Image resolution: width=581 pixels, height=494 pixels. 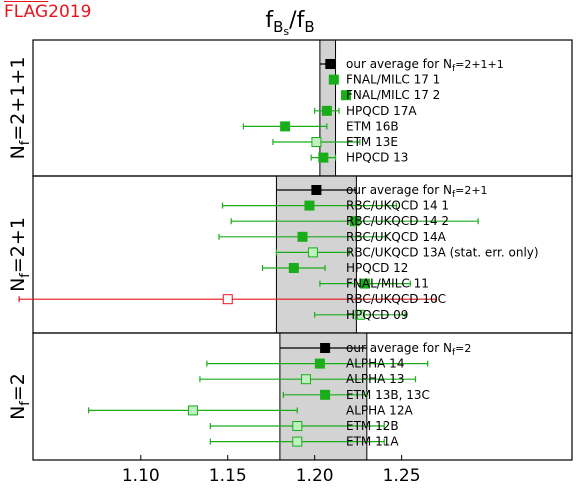 What do you see at coordinates (375, 379) in the screenshot?
I see `entry-label: ALPHA 13` at bounding box center [375, 379].